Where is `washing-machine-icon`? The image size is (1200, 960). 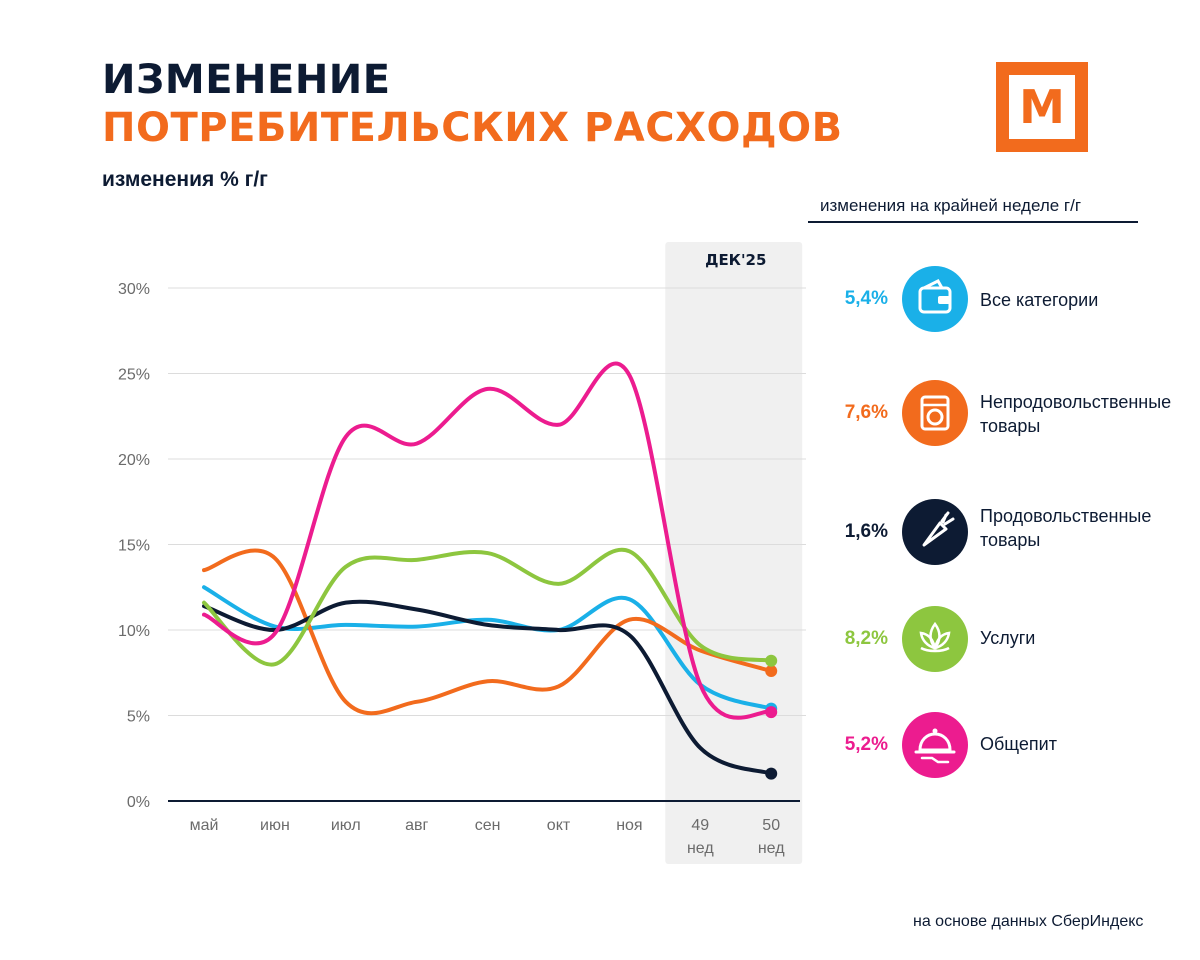
washing-machine-icon is located at coordinates (935, 413).